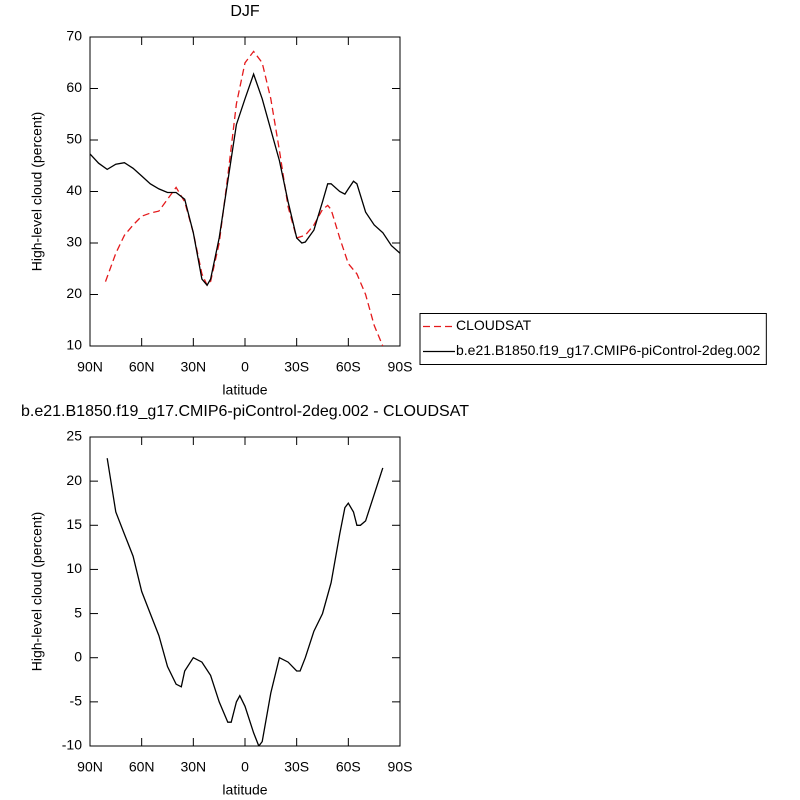  Describe the element at coordinates (74, 36) in the screenshot. I see `y-tick-label: 70` at that location.